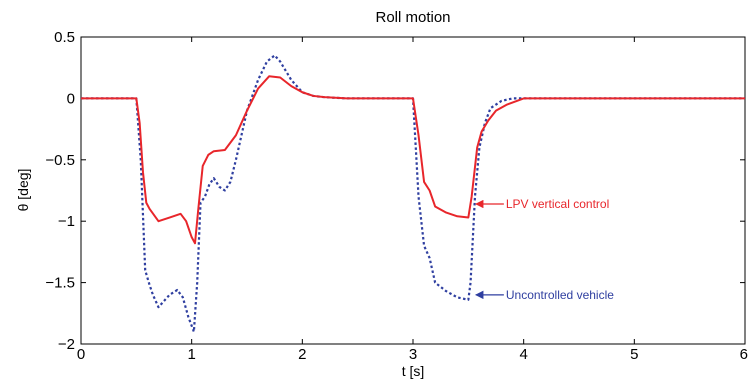 This screenshot has width=749, height=381. Describe the element at coordinates (302, 354) in the screenshot. I see `x-tick-label: 2` at that location.